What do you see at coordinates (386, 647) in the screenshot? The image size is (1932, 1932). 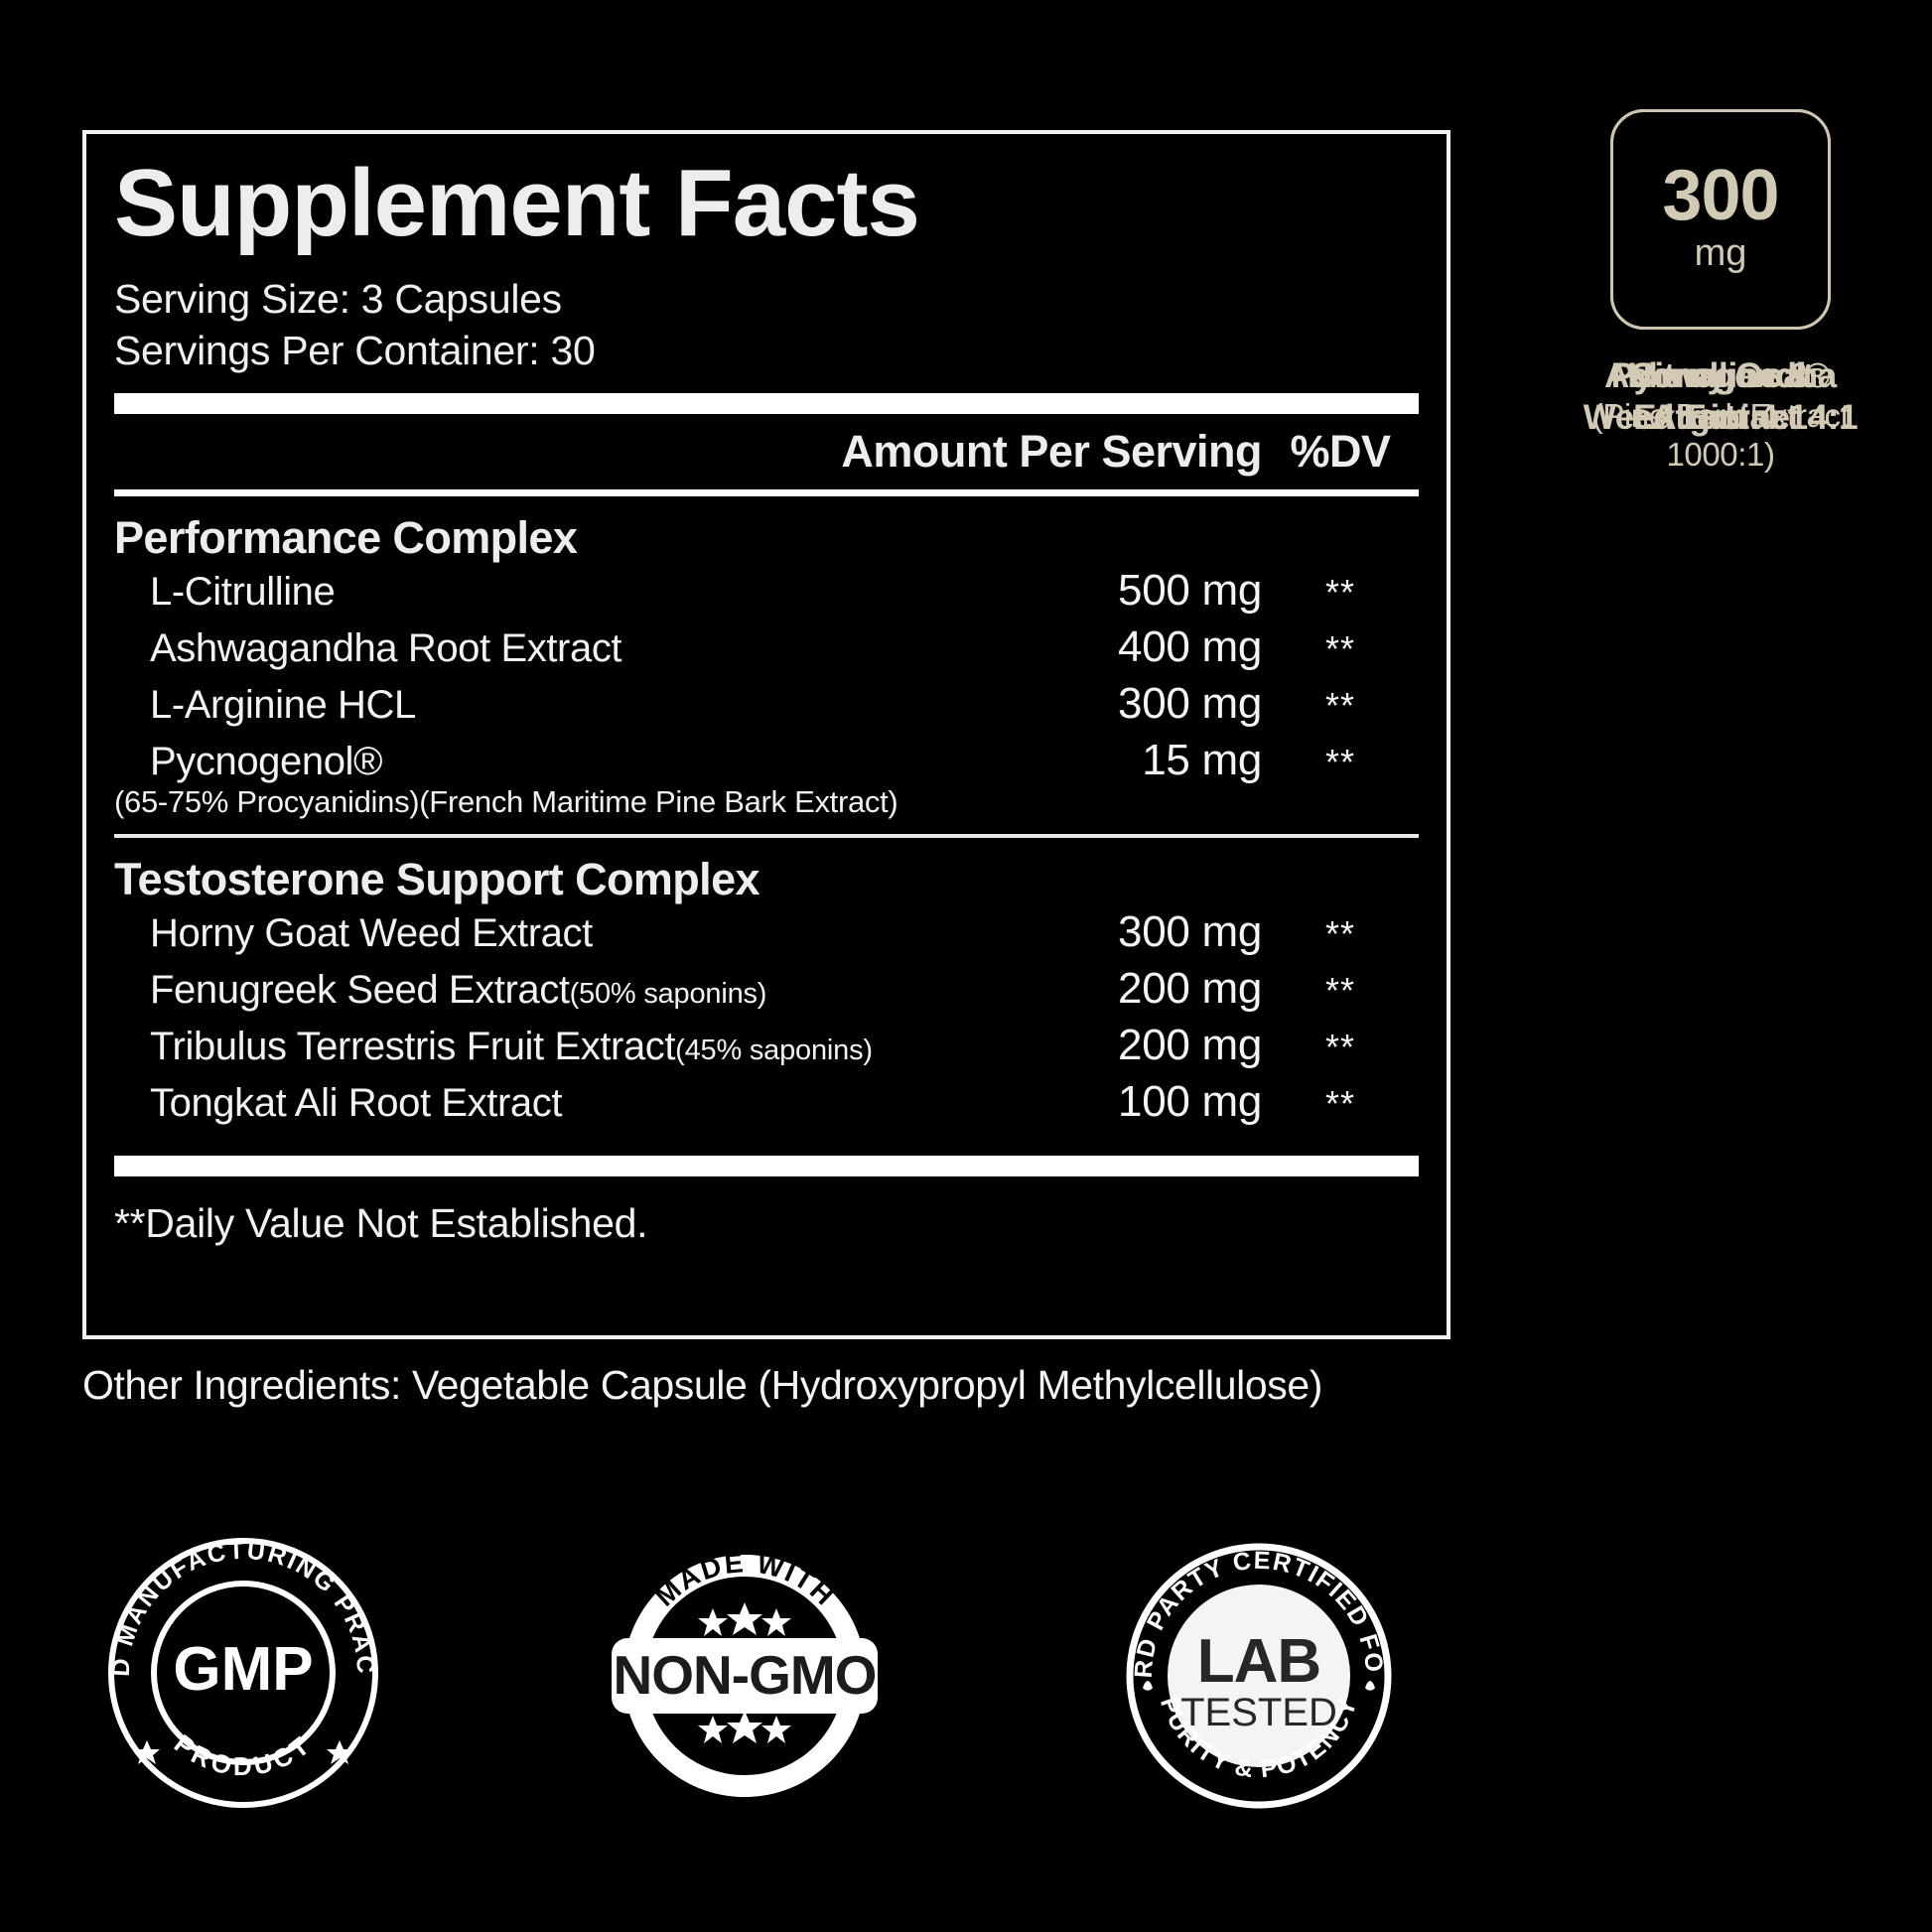 I see `ingredient-name: Ashwagandha Root Extract` at bounding box center [386, 647].